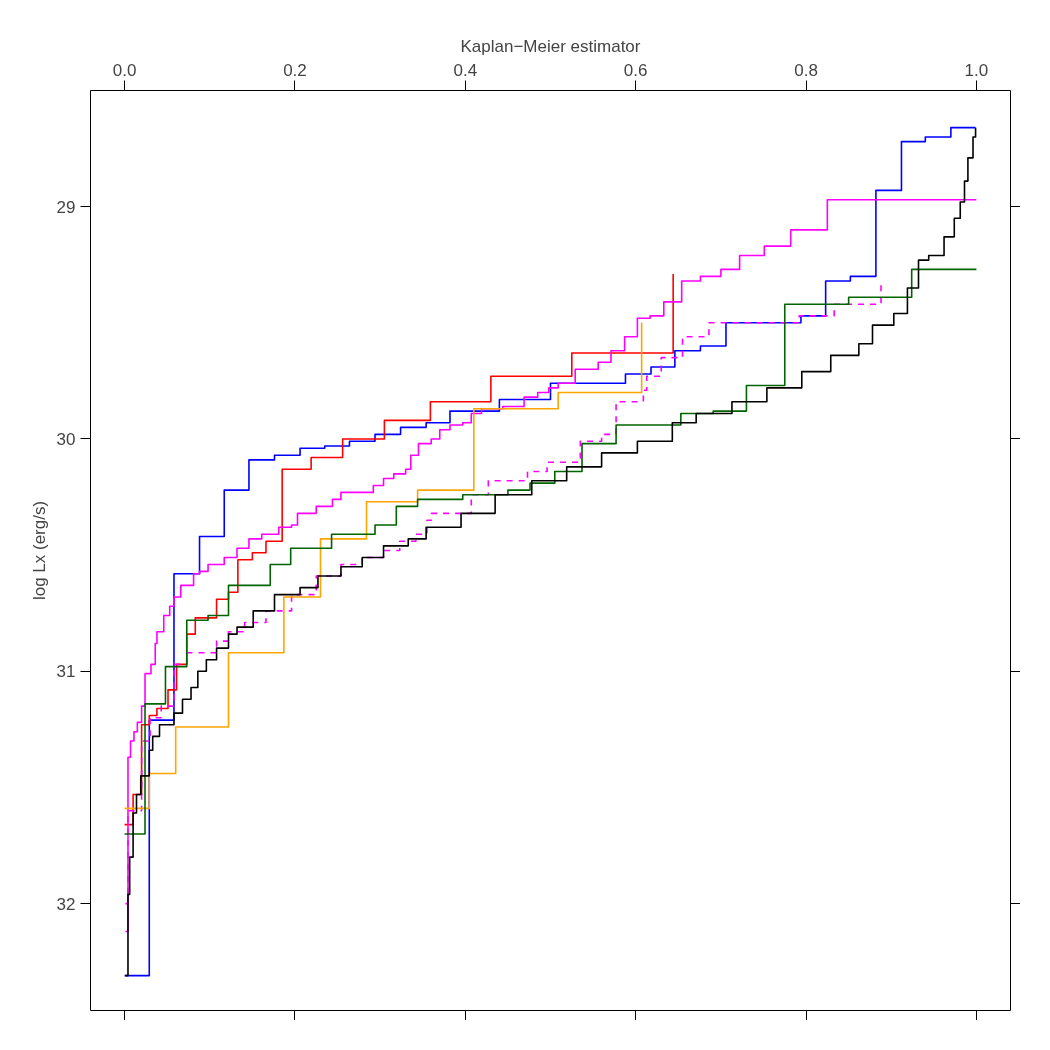  Describe the element at coordinates (295, 70) in the screenshot. I see `x-tick-label: 0.2` at that location.